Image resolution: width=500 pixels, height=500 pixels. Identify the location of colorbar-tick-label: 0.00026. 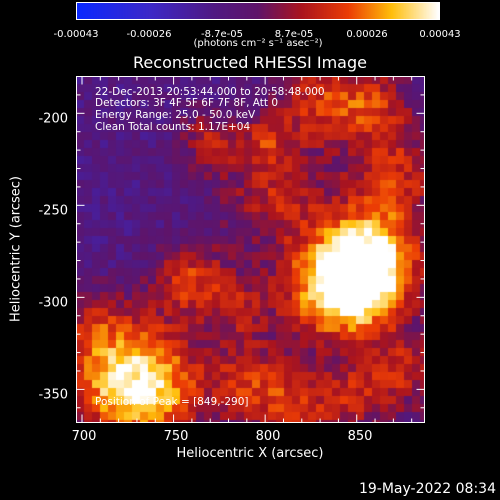
(367, 34).